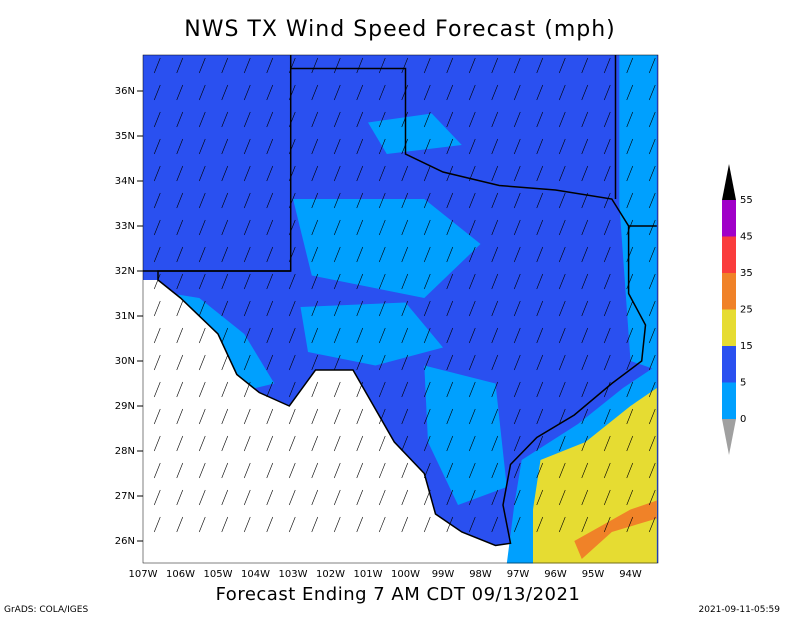  Describe the element at coordinates (125, 91) in the screenshot. I see `latitude-label: 36N` at that location.